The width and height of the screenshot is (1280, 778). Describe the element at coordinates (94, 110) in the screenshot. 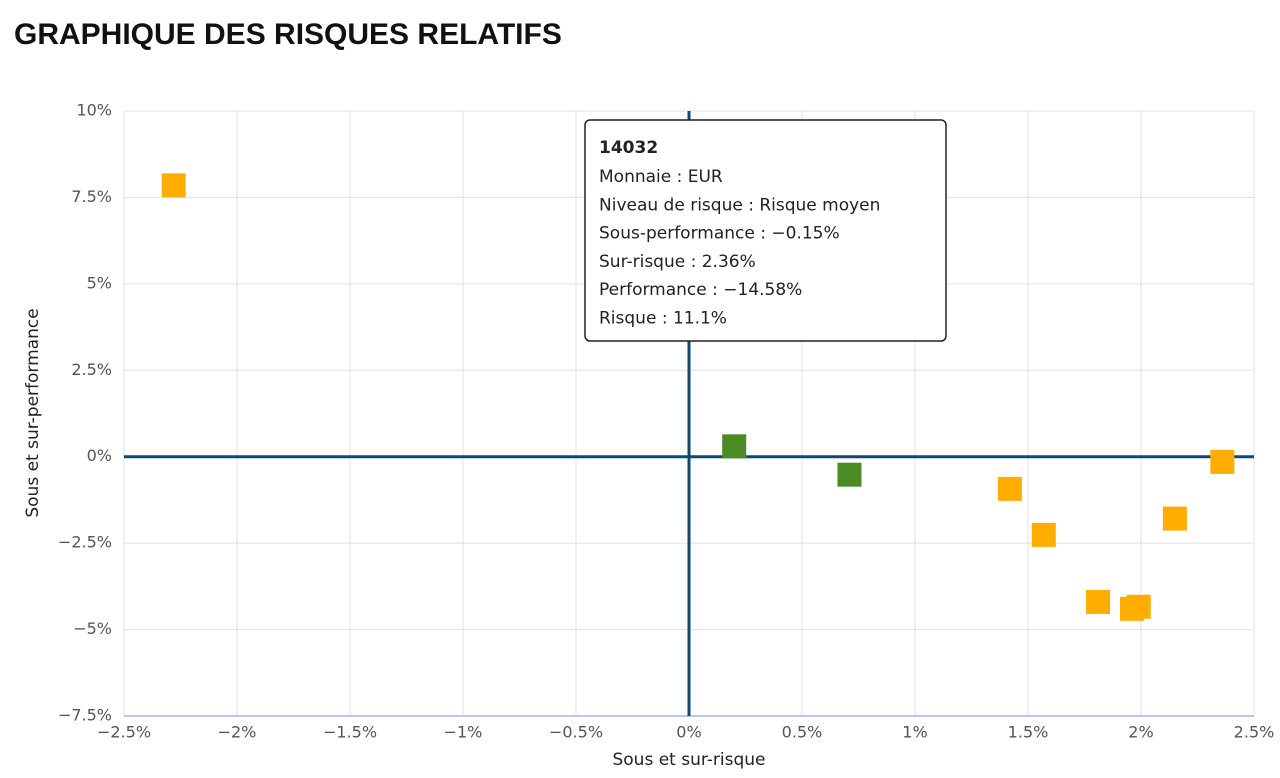

I see `y-tick-label: 10%` at that location.